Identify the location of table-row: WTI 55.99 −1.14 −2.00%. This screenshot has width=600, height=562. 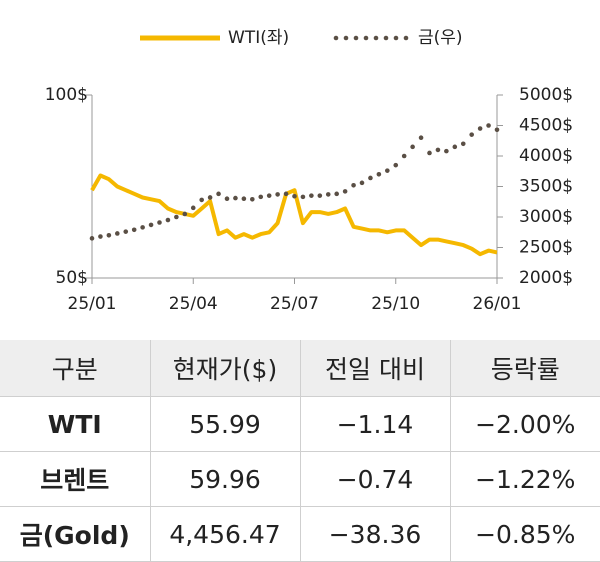
(300, 424).